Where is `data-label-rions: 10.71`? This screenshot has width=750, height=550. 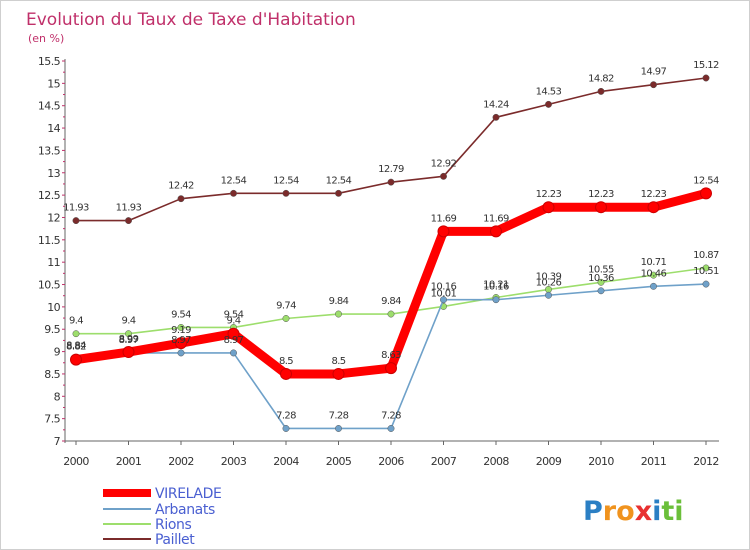 data-label-rions: 10.71 is located at coordinates (654, 262).